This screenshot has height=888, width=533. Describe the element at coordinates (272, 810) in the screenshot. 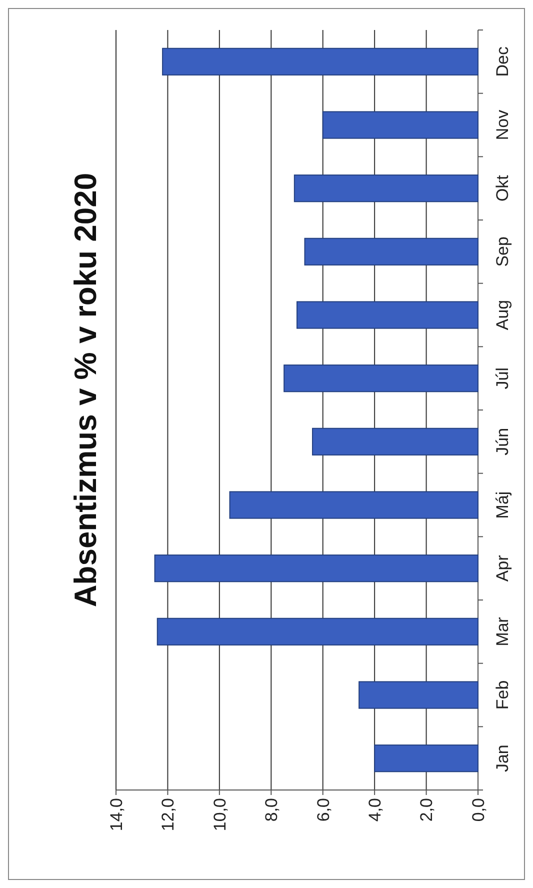

I see `x-tick-label: 8,0` at that location.